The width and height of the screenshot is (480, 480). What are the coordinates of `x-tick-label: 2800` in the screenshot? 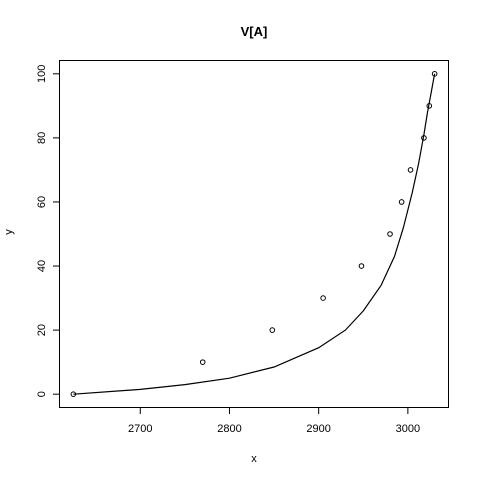 It's located at (229, 429).